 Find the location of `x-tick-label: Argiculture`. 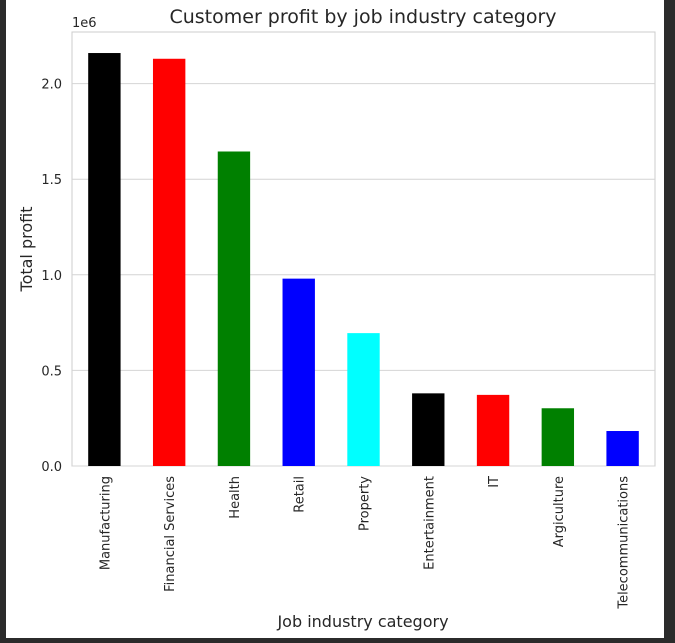

x-tick-label: Argiculture is located at coordinates (559, 511).